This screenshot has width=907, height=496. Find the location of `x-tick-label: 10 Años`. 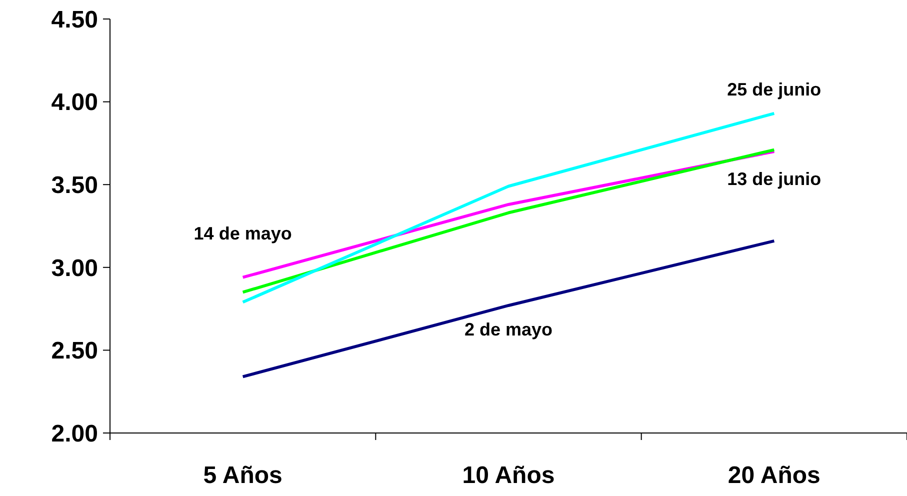

x-tick-label: 10 Años is located at coordinates (508, 475).